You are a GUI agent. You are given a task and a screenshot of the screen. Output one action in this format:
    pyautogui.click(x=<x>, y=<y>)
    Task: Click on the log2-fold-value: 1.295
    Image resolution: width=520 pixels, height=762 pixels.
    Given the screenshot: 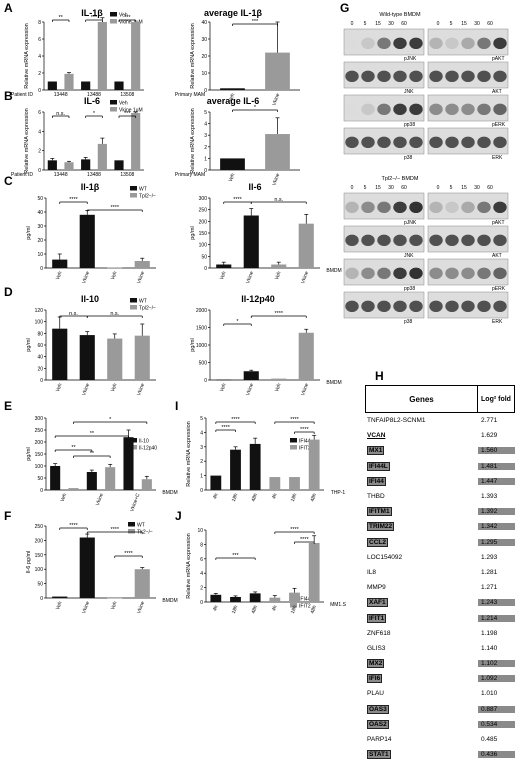 What is the action you would take?
    pyautogui.click(x=496, y=542)
    